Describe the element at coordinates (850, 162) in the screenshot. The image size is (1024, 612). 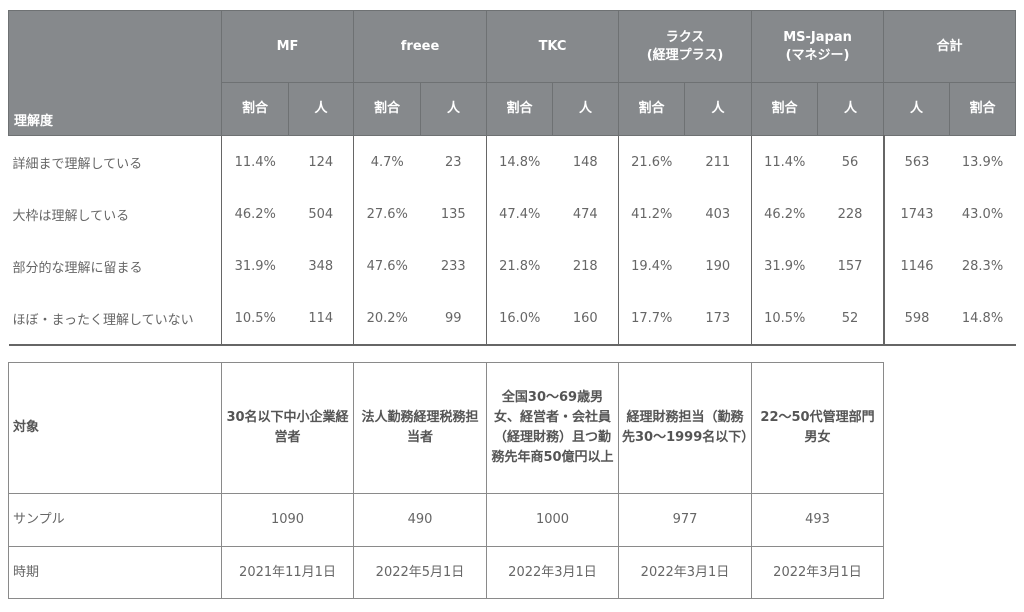
I see `table-cell: 56` at that location.